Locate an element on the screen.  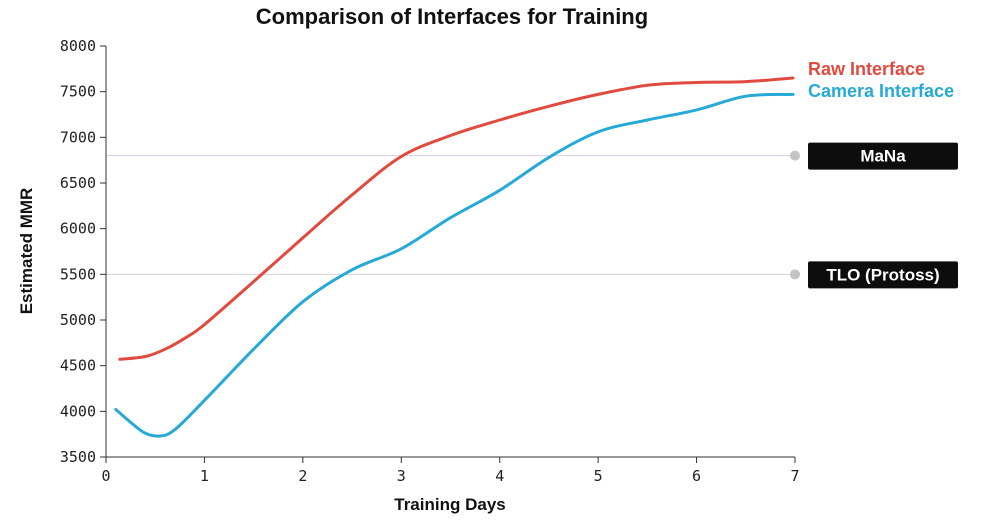
x-tick-label: 7 is located at coordinates (794, 476).